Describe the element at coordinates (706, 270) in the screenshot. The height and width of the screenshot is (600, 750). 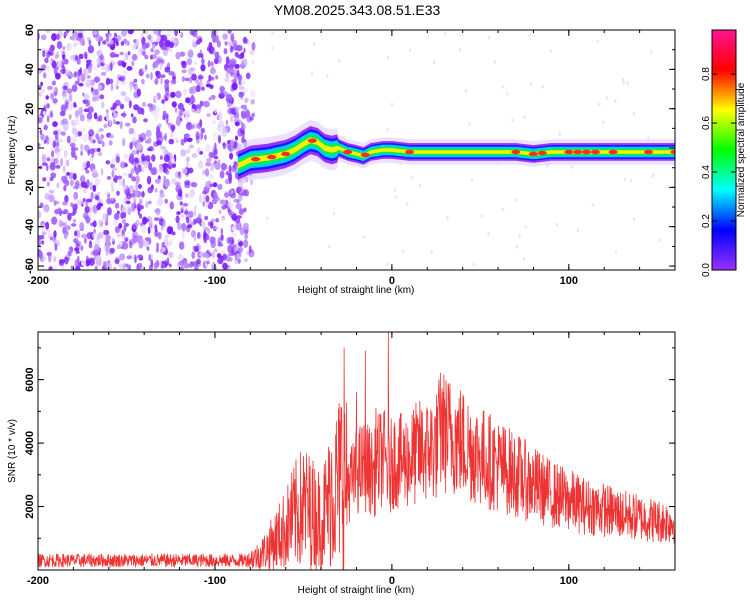
I see `svg-text: 0.0` at that location.